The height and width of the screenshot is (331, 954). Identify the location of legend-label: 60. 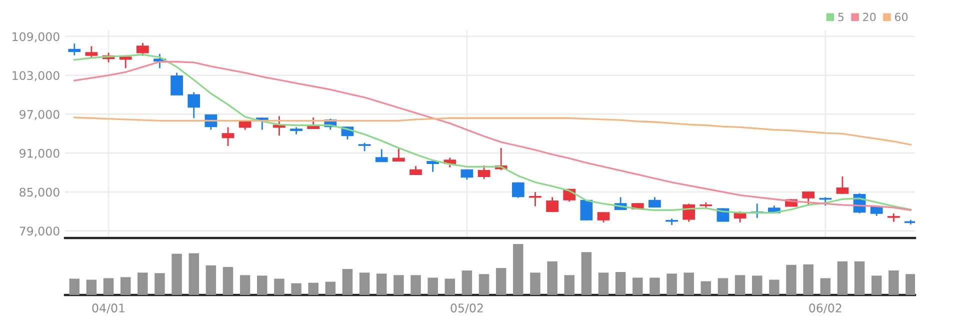
(901, 17).